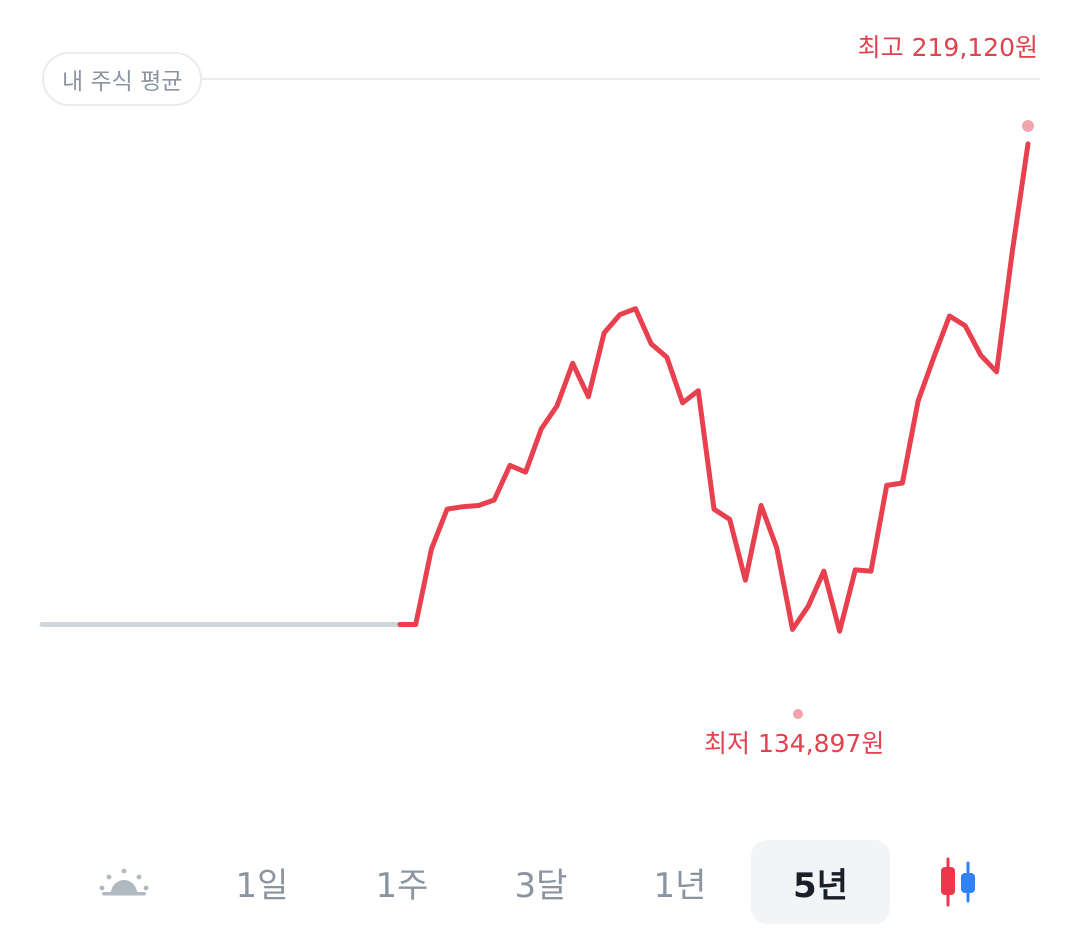  Describe the element at coordinates (1028, 125) in the screenshot. I see `high-marker` at that location.